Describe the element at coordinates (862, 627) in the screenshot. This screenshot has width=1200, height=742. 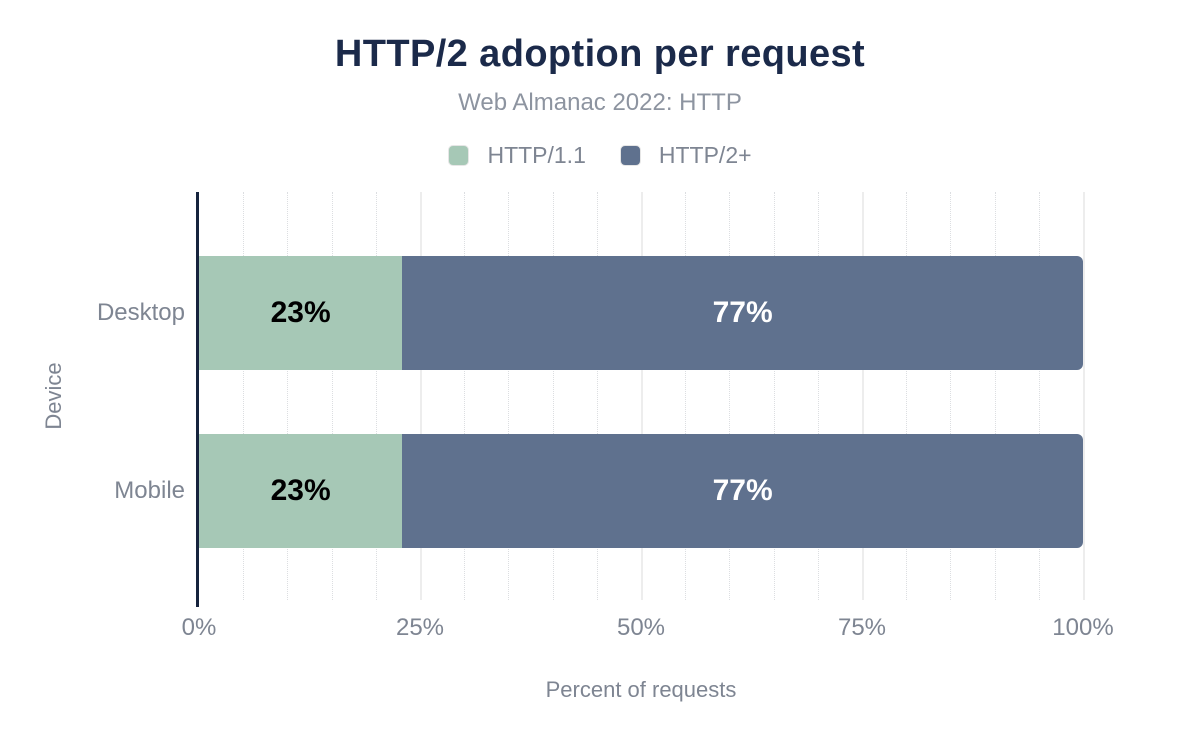
I see `x-tick-75: 75%` at that location.